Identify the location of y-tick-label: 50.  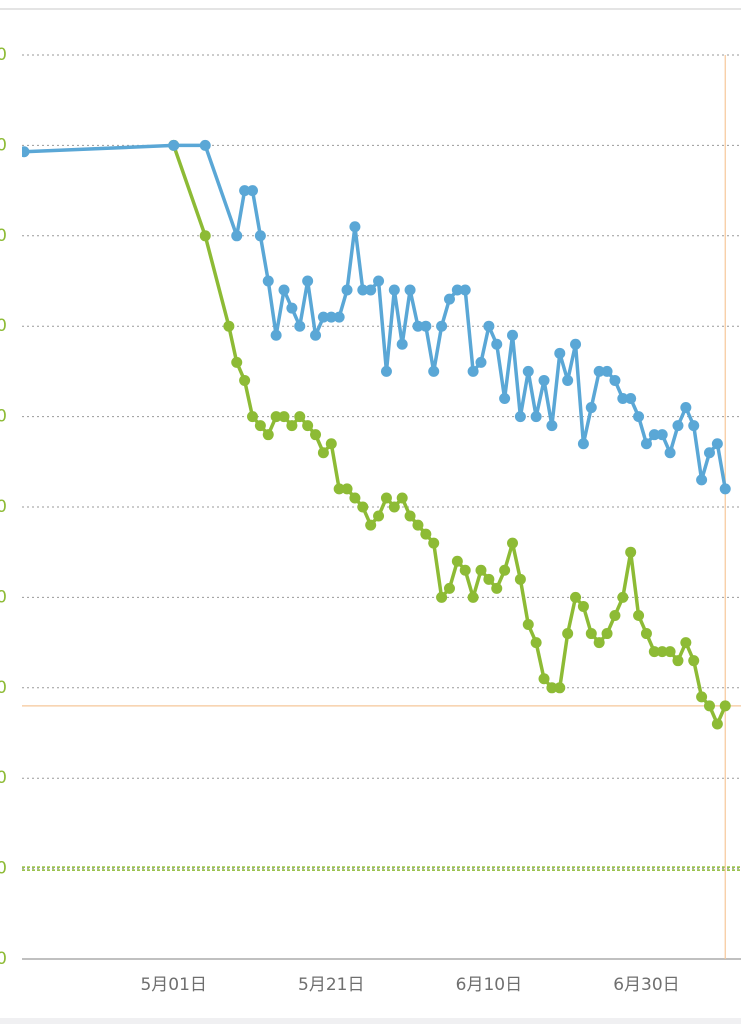
(3, 507).